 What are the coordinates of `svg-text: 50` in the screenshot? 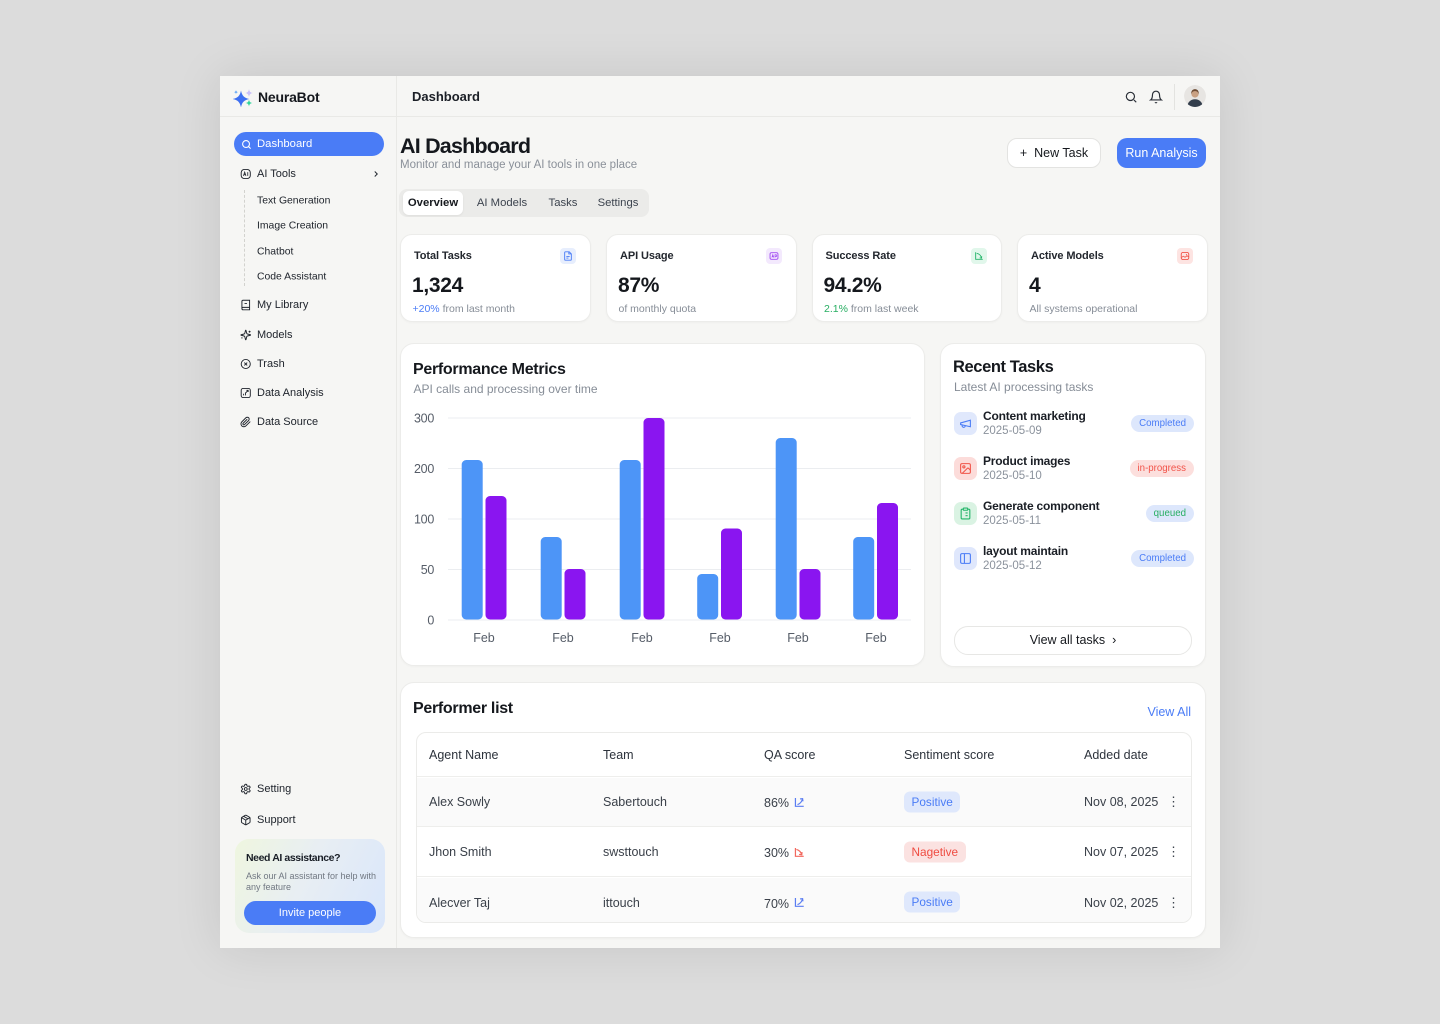 It's located at (428, 570).